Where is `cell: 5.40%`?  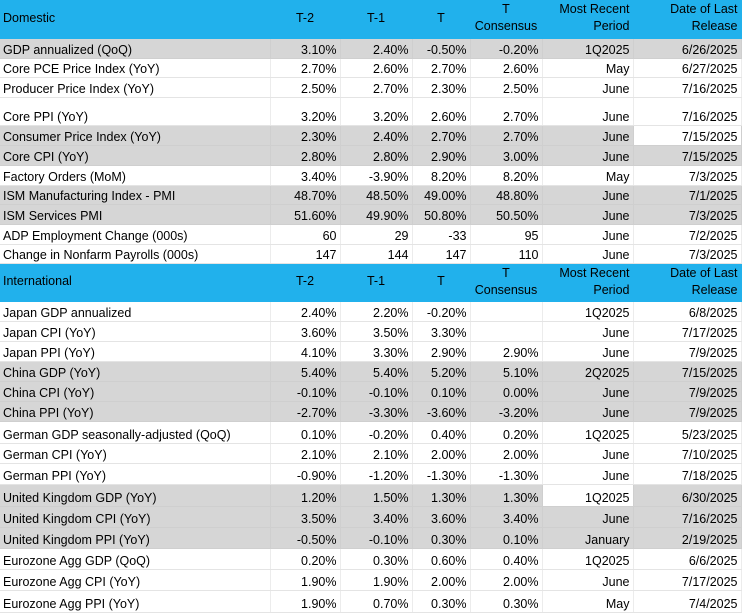
cell: 5.40% is located at coordinates (376, 371).